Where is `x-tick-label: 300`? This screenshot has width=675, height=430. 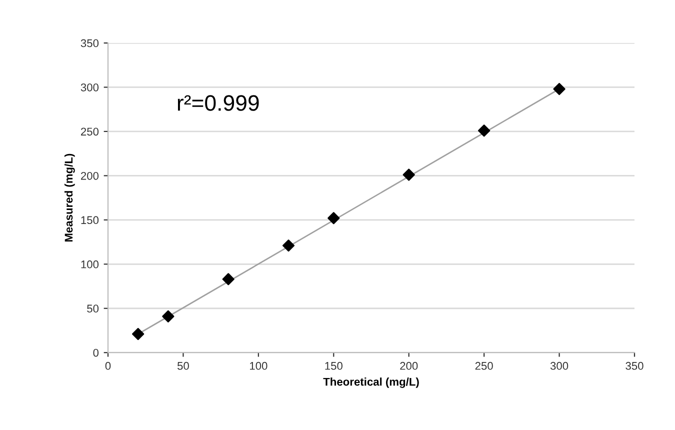
x-tick-label: 300 is located at coordinates (559, 366).